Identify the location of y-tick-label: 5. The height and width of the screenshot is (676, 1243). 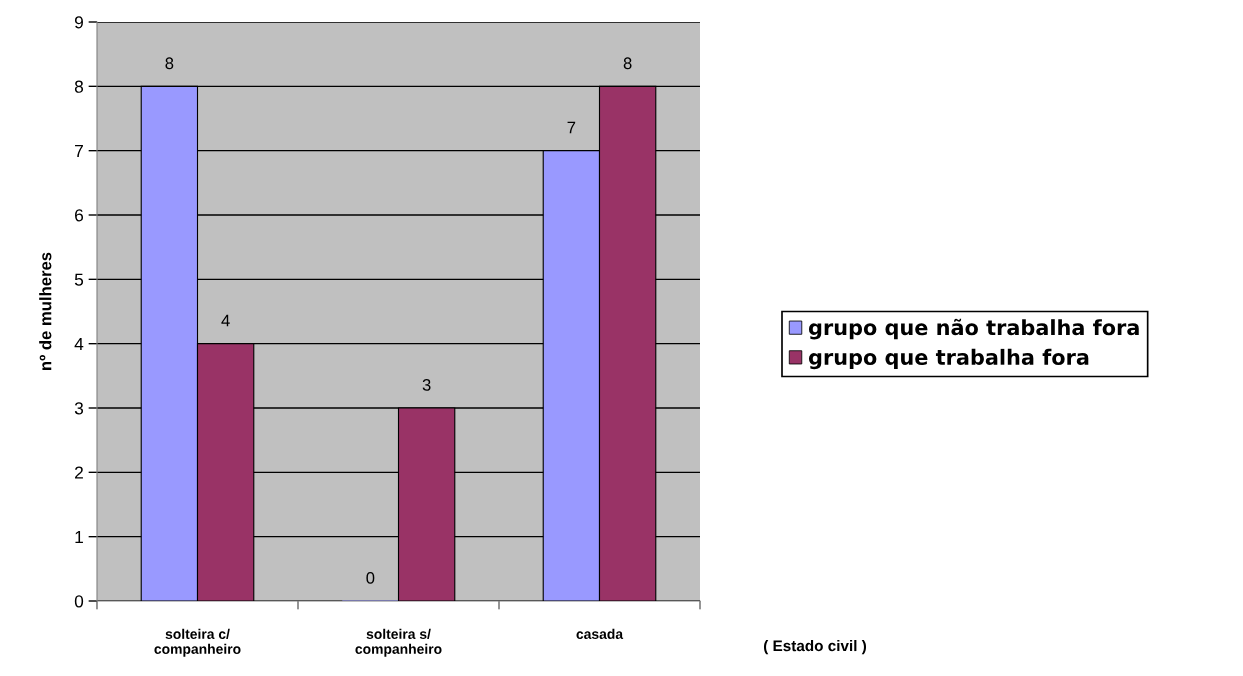
(79, 279).